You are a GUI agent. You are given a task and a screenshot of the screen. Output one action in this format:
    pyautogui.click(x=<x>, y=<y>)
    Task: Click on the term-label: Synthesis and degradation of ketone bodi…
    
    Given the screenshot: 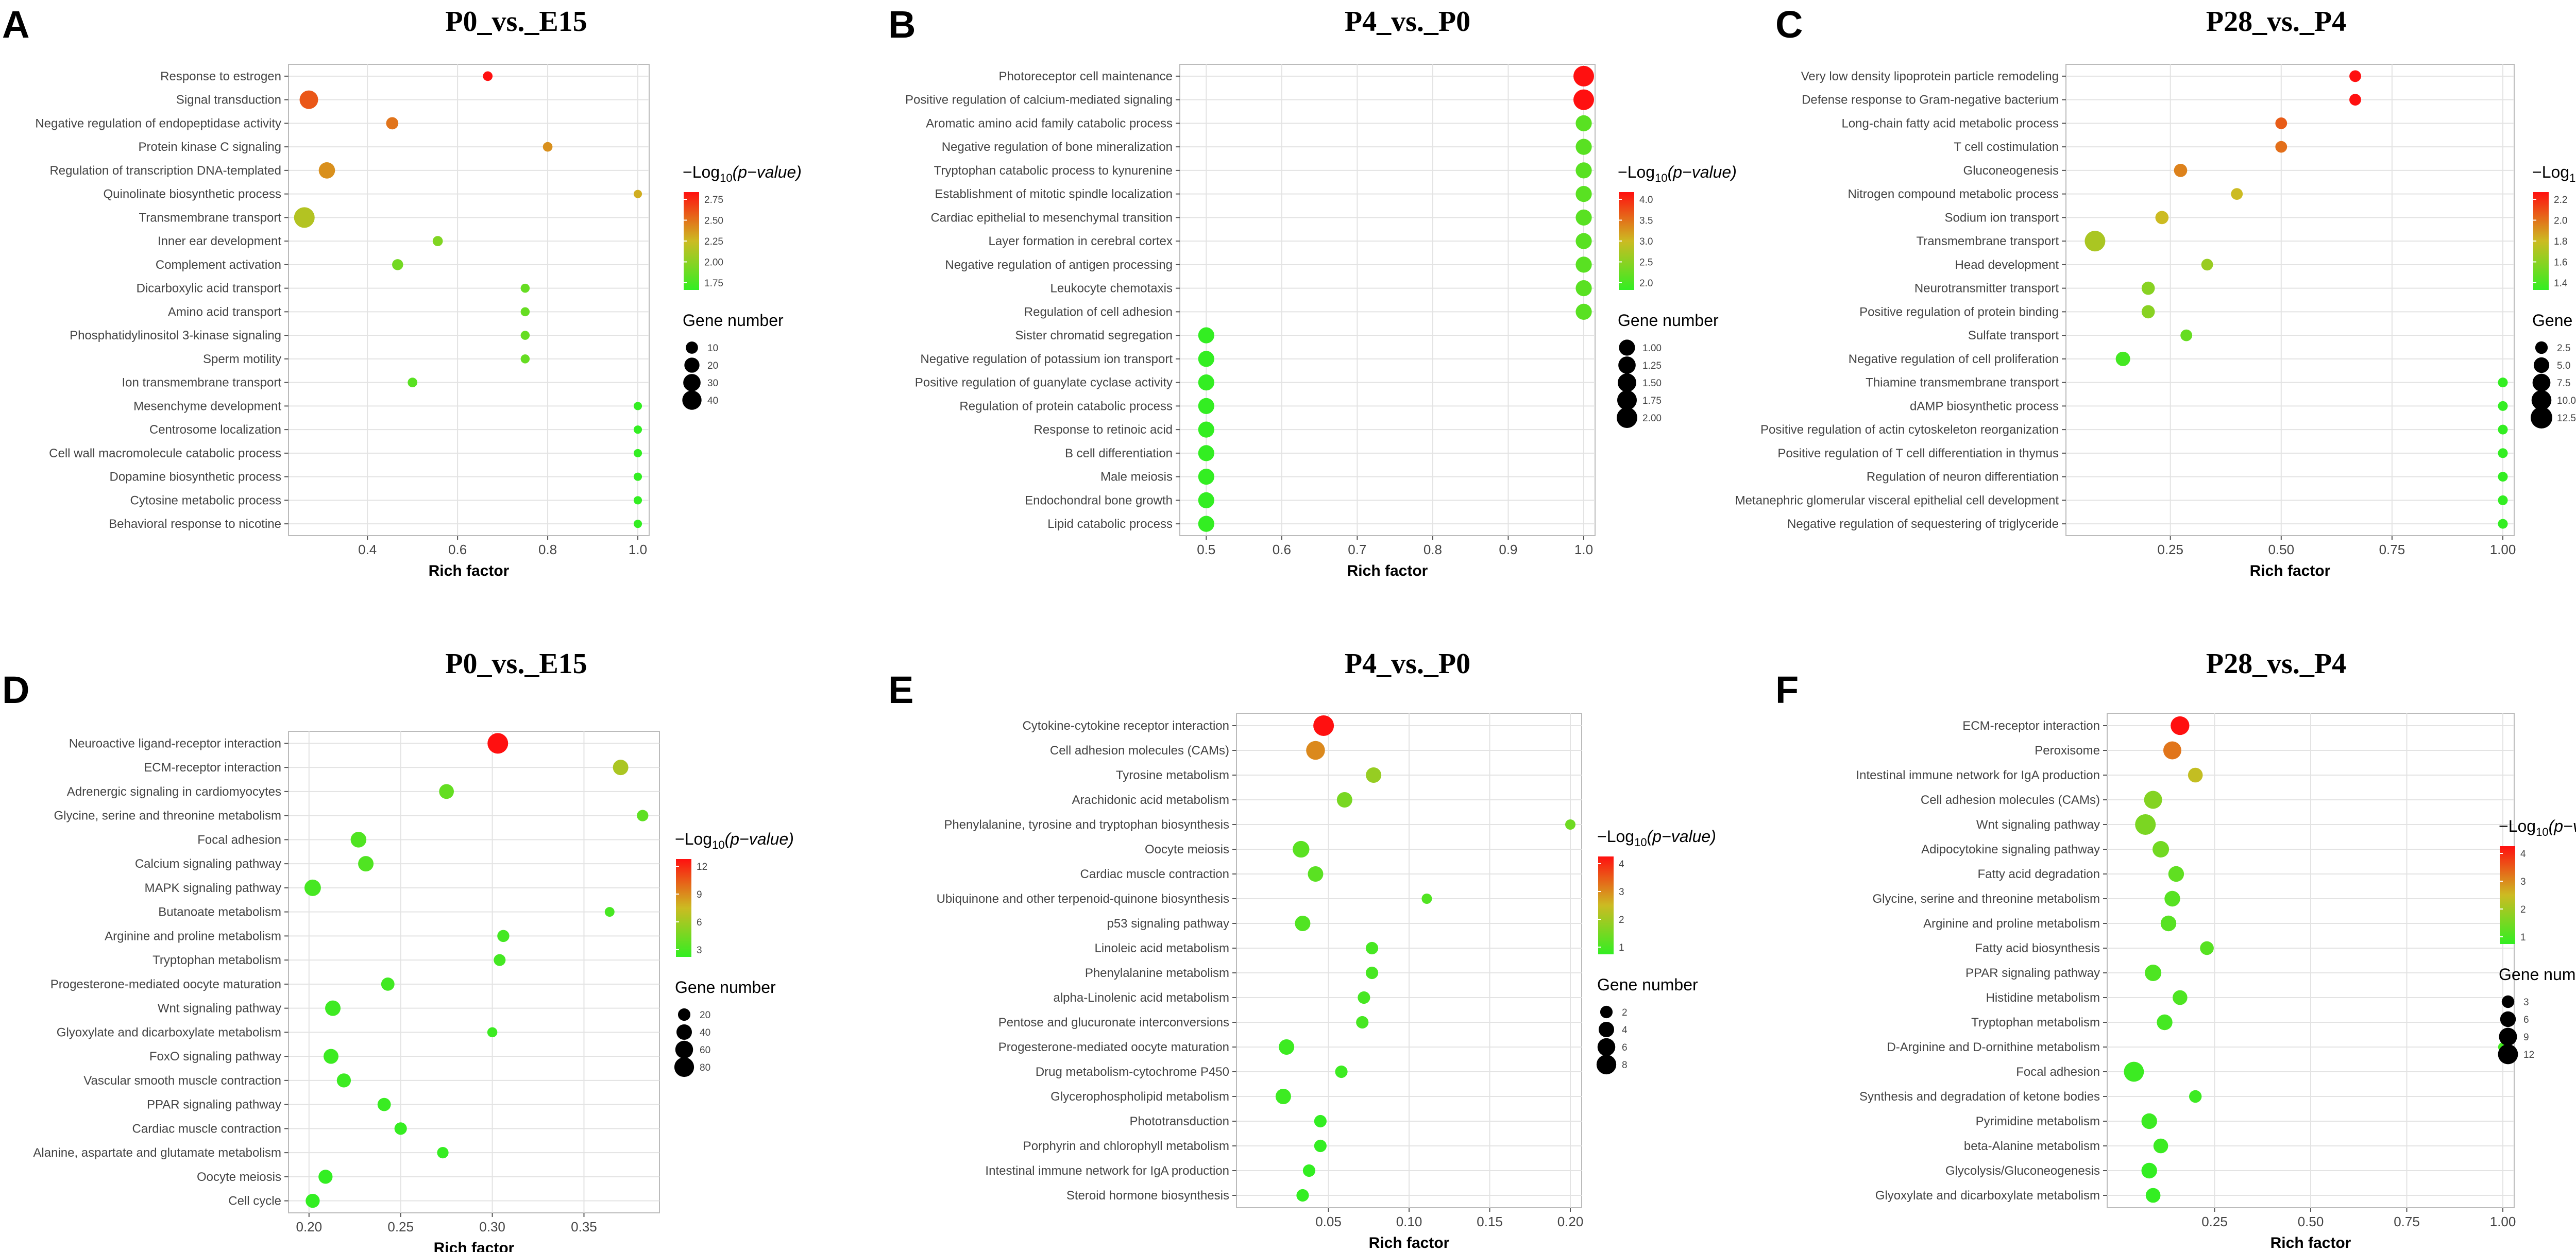 What is the action you would take?
    pyautogui.click(x=1979, y=1097)
    